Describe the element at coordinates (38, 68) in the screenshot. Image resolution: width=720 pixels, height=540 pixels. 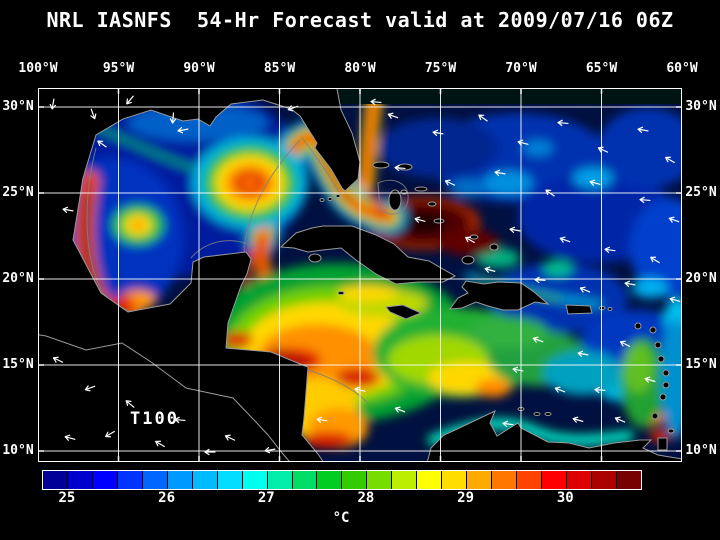
I see `lon-tick-label: 100°W` at that location.